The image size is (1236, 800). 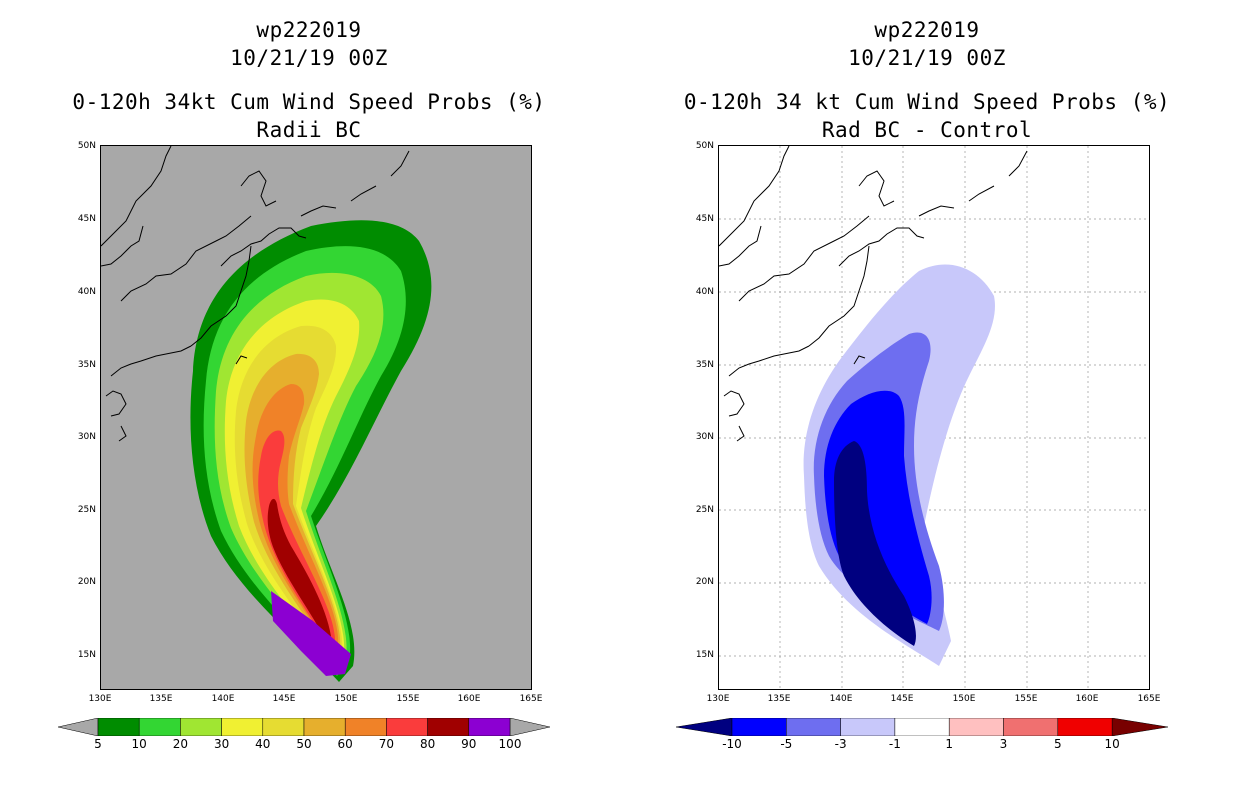 I want to click on right-colorbar-label: 5, so click(x=1057, y=744).